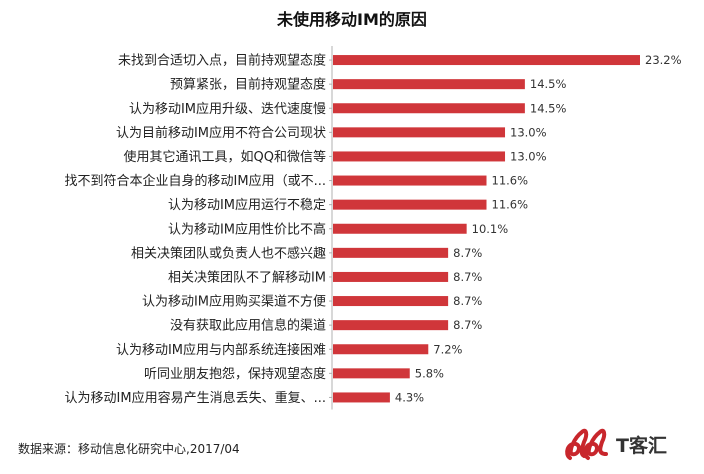  Describe the element at coordinates (409, 397) in the screenshot. I see `value-label: 4.3%` at that location.